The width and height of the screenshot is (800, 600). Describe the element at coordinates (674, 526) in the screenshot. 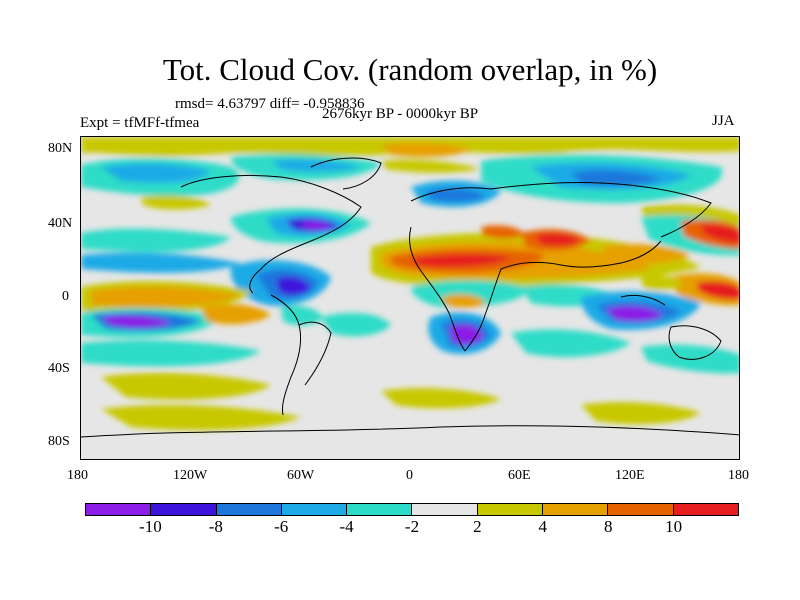

I see `colorbar-label: 10` at that location.